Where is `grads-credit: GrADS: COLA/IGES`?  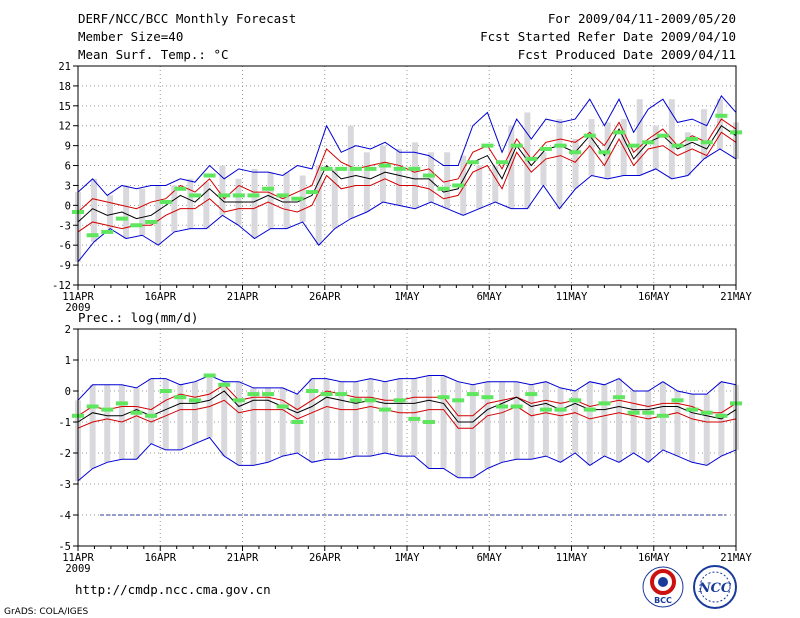 grads-credit: GrADS: COLA/IGES is located at coordinates (46, 612).